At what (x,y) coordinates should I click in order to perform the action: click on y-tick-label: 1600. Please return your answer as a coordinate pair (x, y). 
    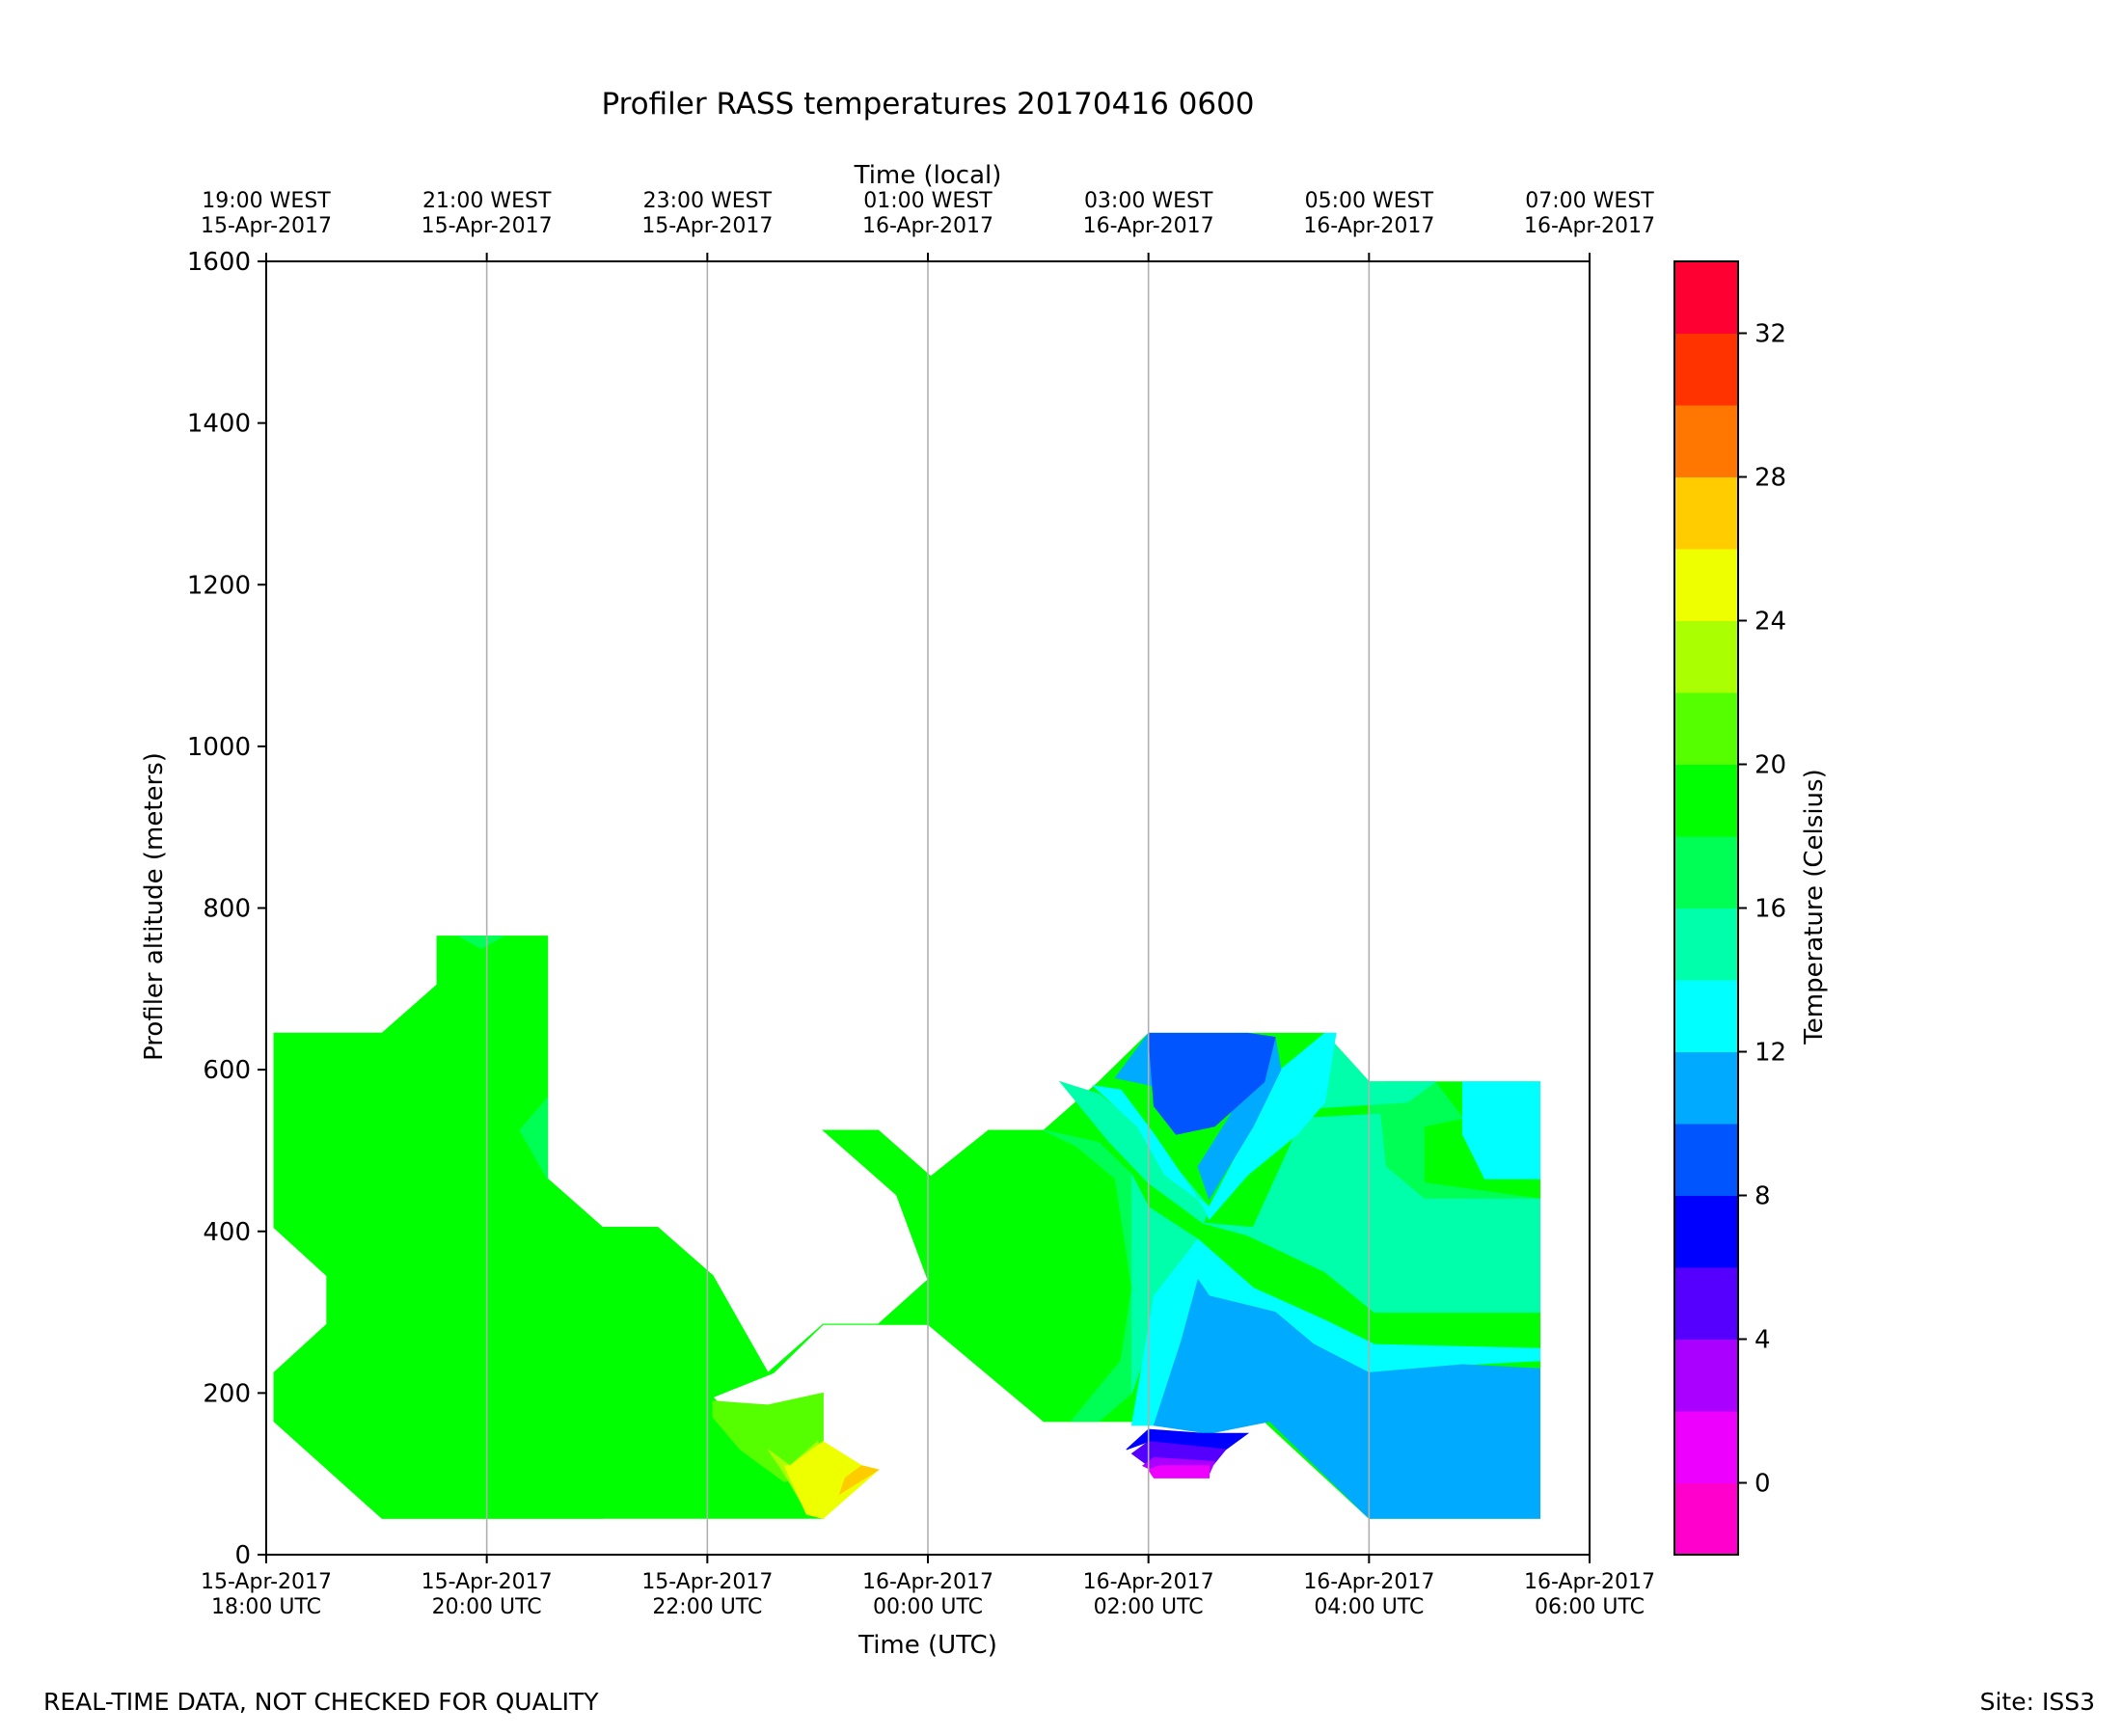
    Looking at the image, I should click on (219, 262).